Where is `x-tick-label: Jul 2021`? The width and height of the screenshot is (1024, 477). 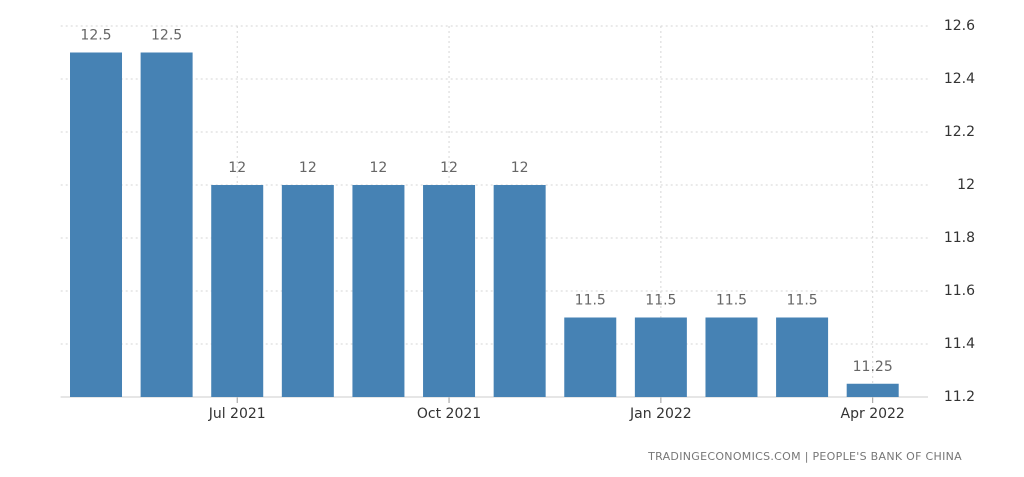
x-tick-label: Jul 2021 is located at coordinates (237, 414).